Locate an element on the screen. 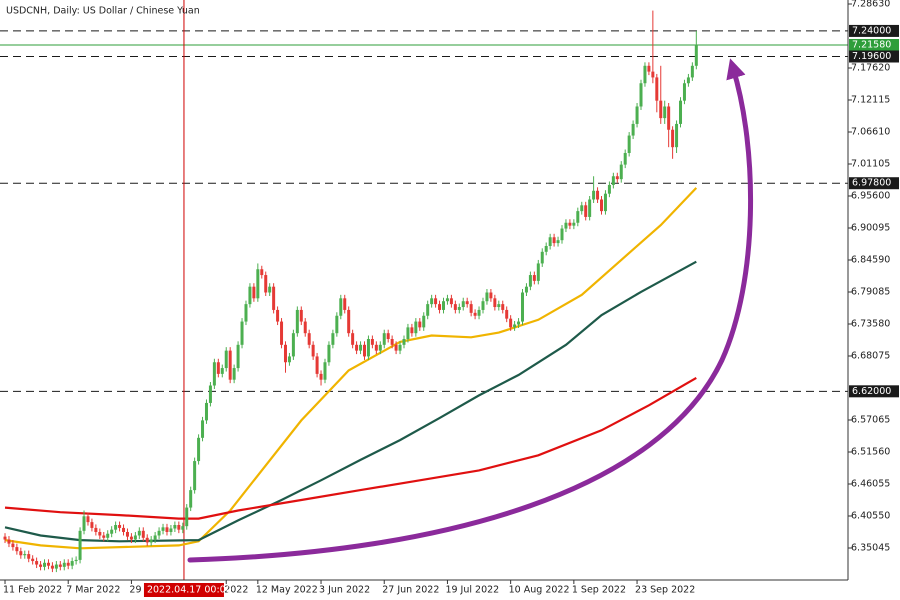  level-label: 7.24000 is located at coordinates (871, 30).